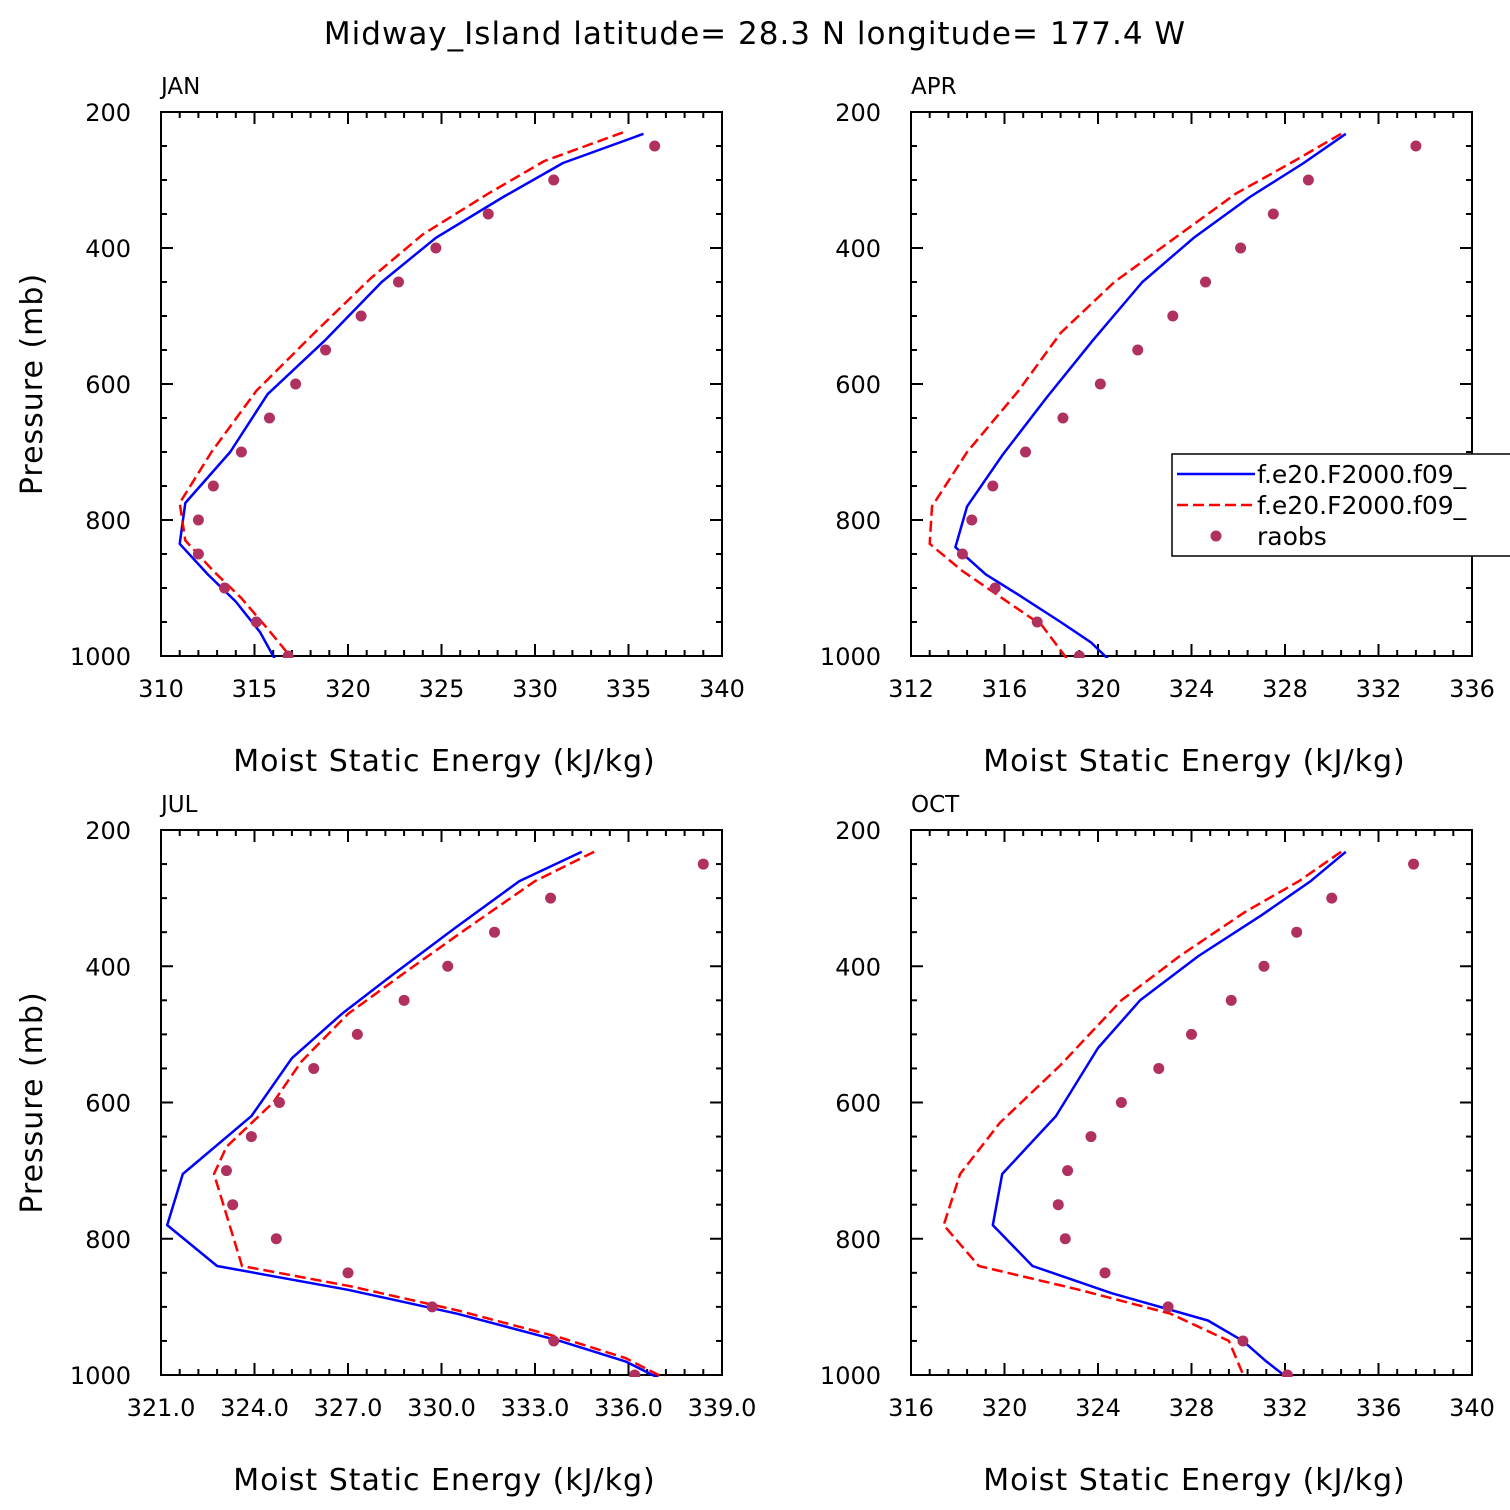 The image size is (1510, 1510). Describe the element at coordinates (255, 689) in the screenshot. I see `x-tick-label: 315` at that location.